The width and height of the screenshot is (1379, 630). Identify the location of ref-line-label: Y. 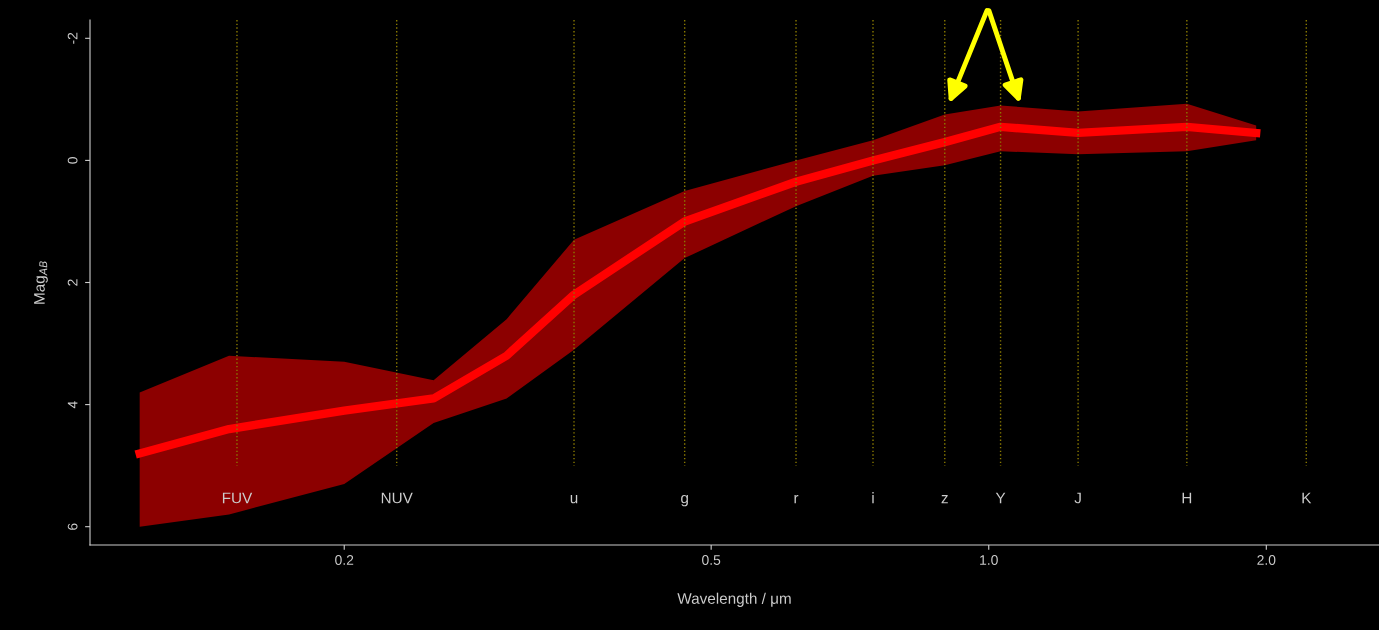
(1000, 498).